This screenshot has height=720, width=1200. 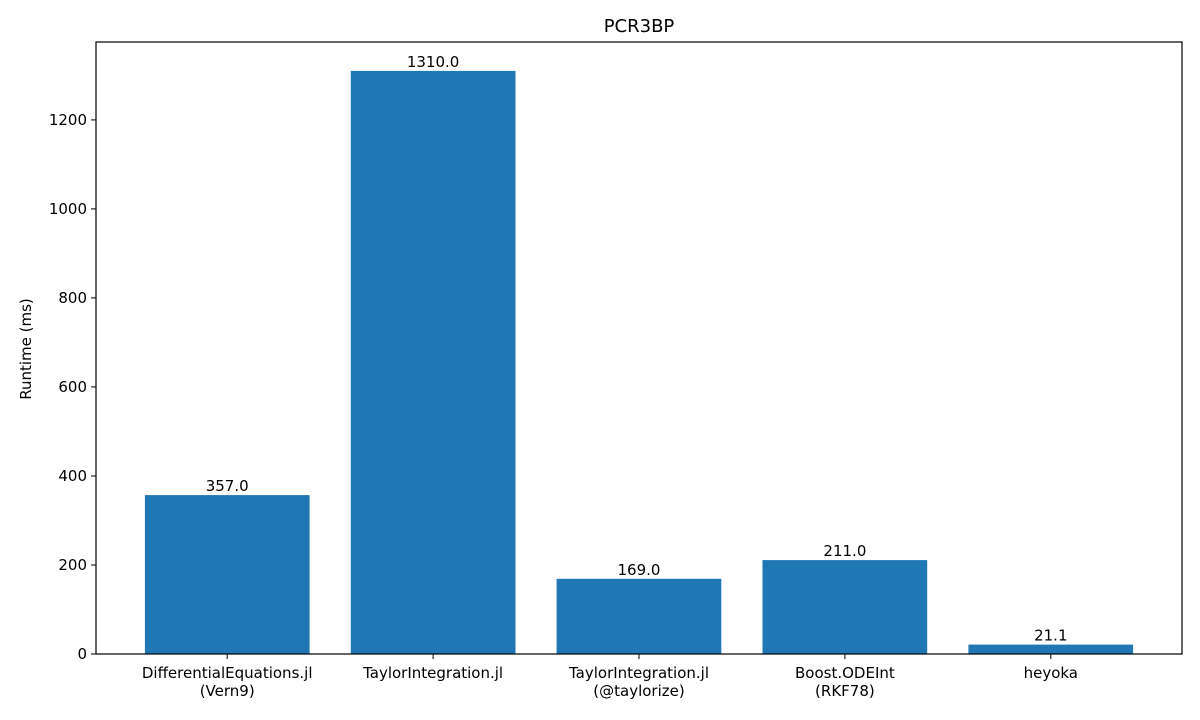 I want to click on x-tick-label: (Vern9), so click(x=227, y=691).